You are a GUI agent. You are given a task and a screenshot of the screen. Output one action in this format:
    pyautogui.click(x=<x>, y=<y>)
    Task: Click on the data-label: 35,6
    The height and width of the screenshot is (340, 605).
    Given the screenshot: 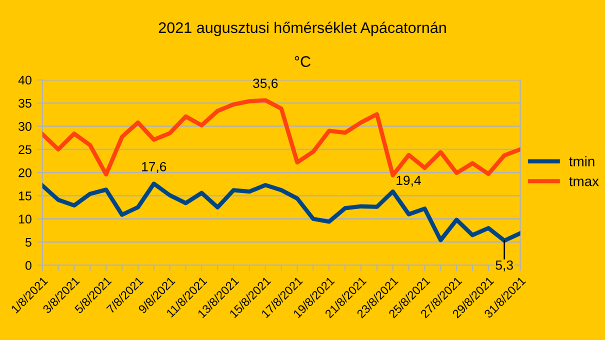 What is the action you would take?
    pyautogui.click(x=265, y=84)
    